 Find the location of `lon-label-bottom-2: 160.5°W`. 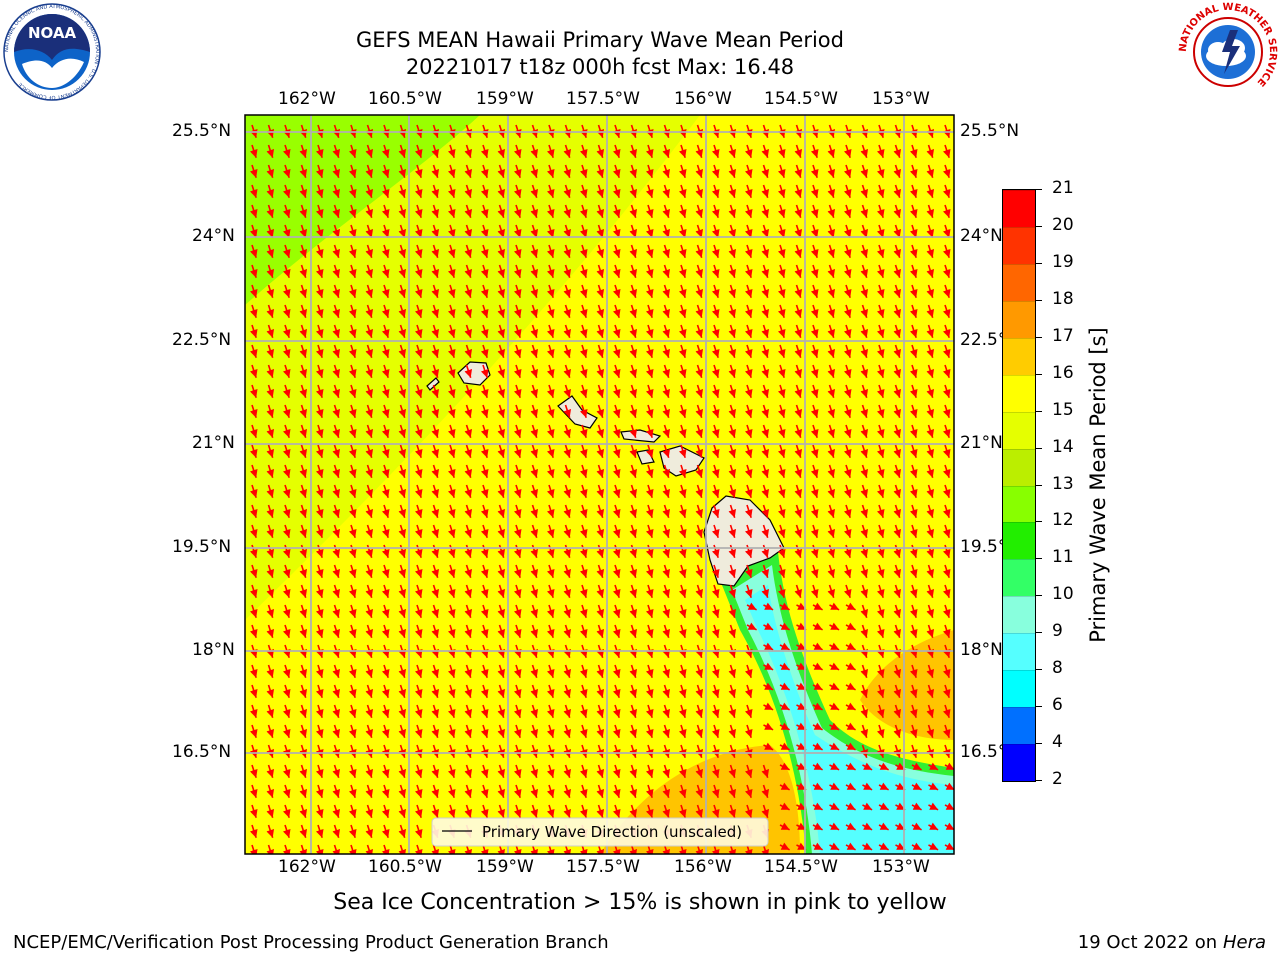

lon-label-bottom-2: 160.5°W is located at coordinates (405, 867).